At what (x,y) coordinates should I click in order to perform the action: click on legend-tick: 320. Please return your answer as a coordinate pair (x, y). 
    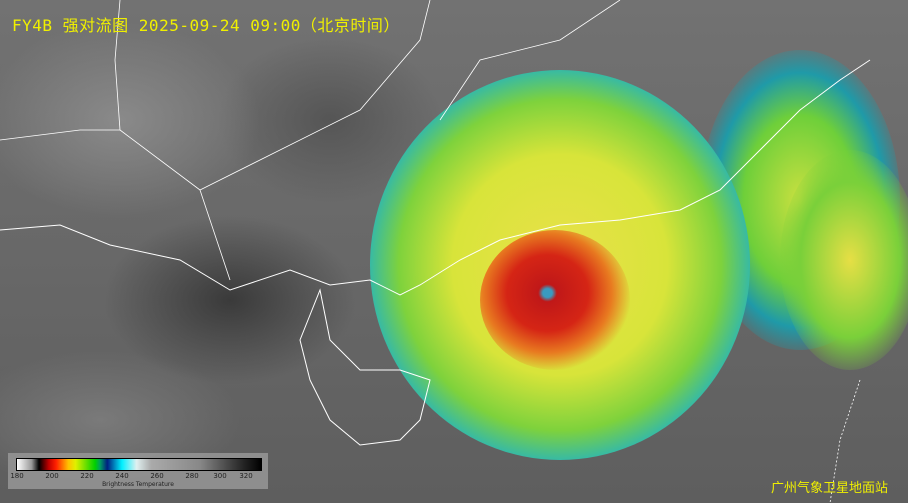
    Looking at the image, I should click on (246, 476).